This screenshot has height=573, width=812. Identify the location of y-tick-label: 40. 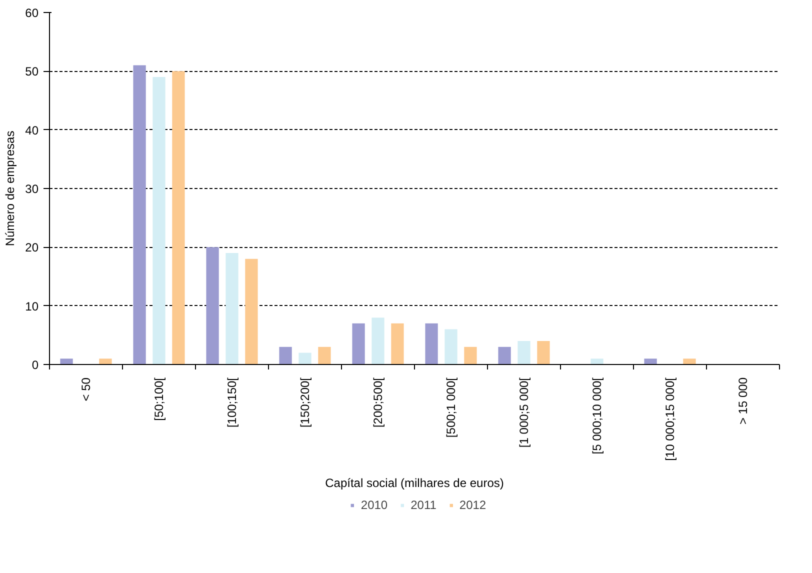
(32, 130).